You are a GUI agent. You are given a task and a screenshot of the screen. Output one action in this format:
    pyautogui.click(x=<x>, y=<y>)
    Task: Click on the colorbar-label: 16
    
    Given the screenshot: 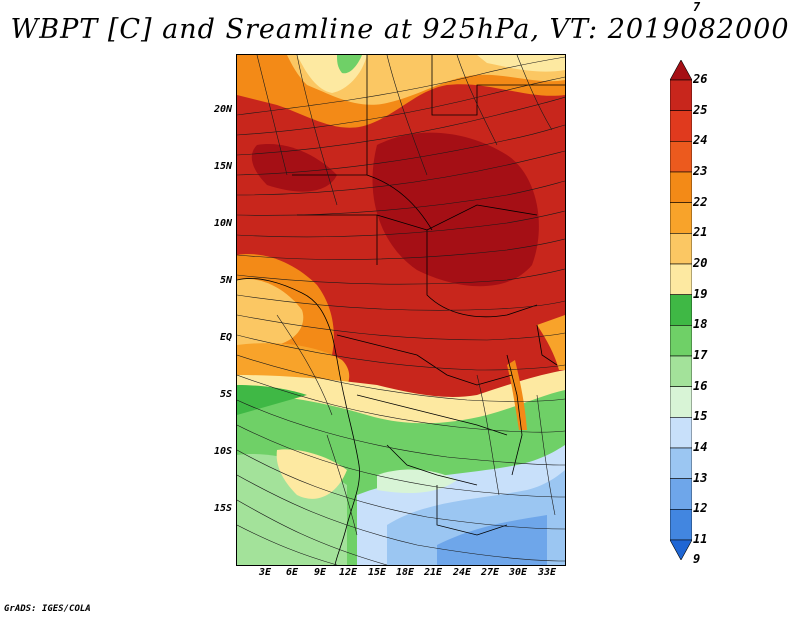 What is the action you would take?
    pyautogui.click(x=700, y=385)
    